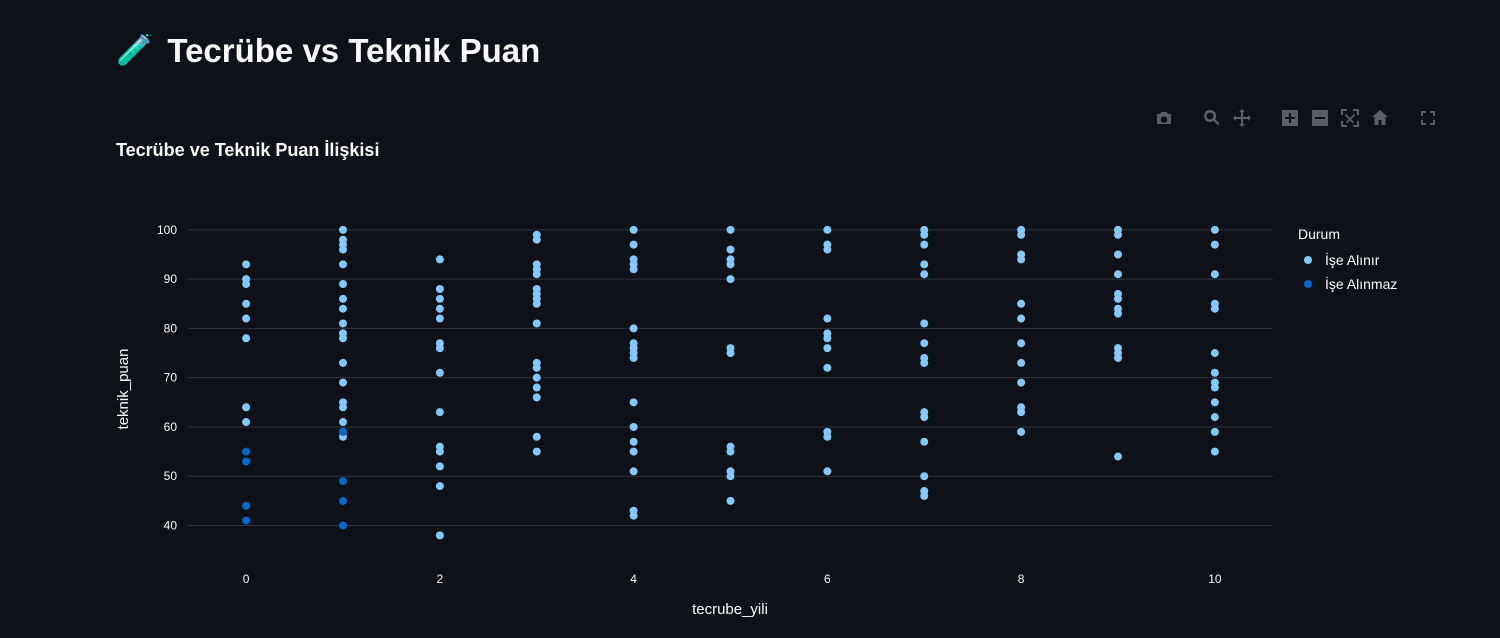 The image size is (1500, 638). What do you see at coordinates (1347, 284) in the screenshot?
I see `legend-item-ise-alinmaz: İşe Alınmaz` at bounding box center [1347, 284].